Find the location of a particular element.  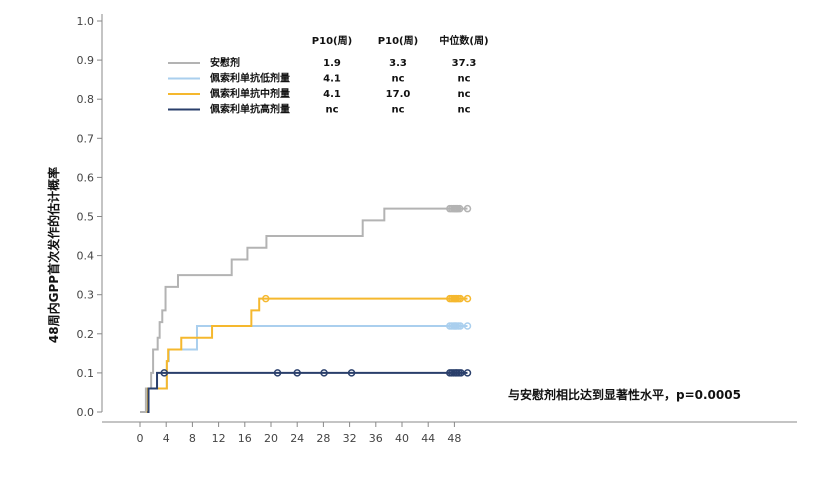

x-tick-label: 12 is located at coordinates (219, 438).